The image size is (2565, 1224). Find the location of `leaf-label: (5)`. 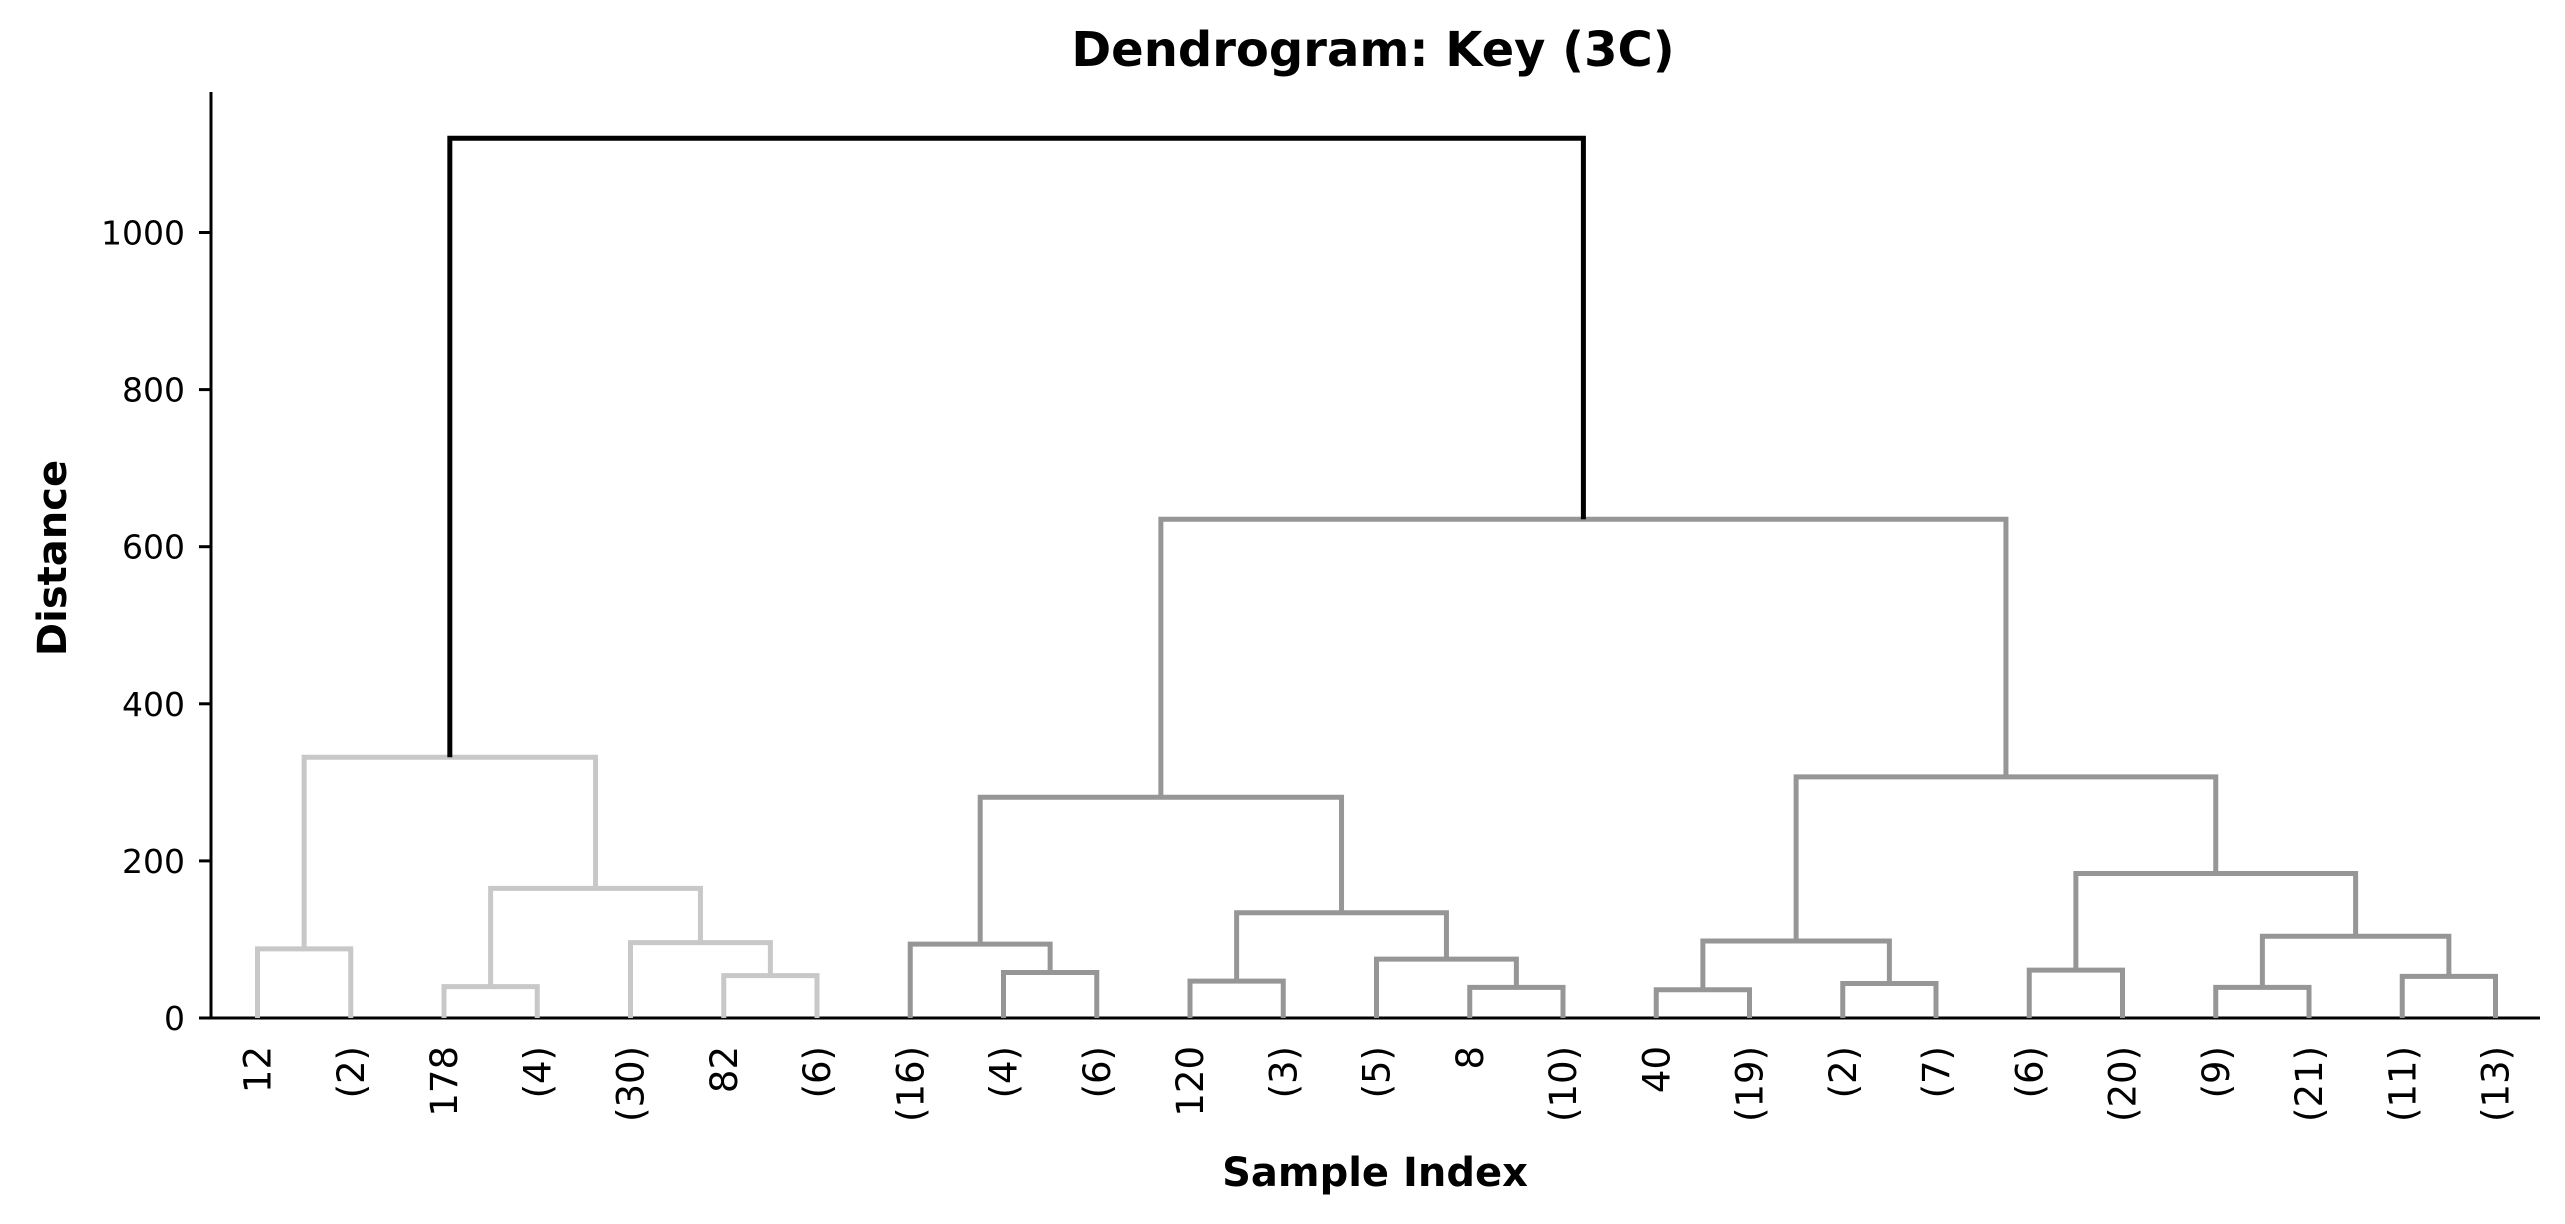

leaf-label: (5) is located at coordinates (1377, 1072).